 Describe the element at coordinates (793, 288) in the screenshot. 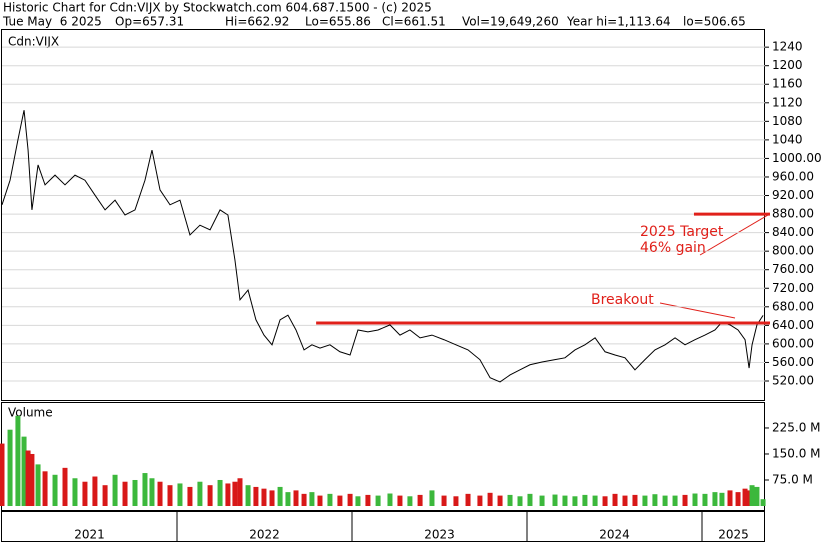

I see `y-tick-label: 720.00` at that location.